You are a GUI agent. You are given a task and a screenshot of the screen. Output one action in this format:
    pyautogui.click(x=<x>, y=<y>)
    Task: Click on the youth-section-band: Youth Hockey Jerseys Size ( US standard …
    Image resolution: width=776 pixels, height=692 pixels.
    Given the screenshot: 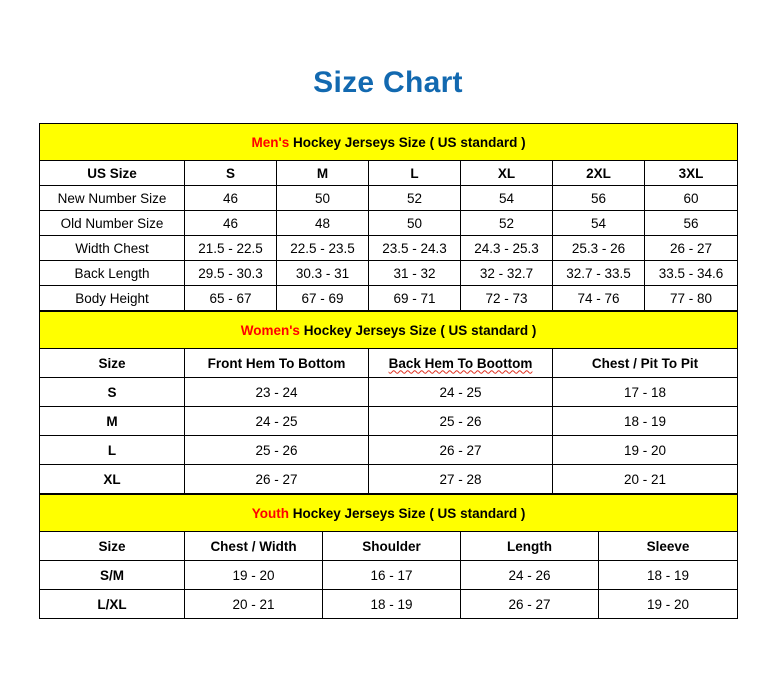 What is the action you would take?
    pyautogui.click(x=388, y=513)
    